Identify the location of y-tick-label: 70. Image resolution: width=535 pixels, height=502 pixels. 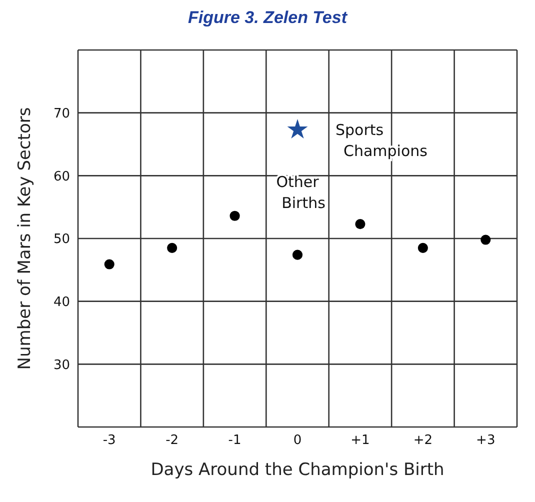
(61, 114).